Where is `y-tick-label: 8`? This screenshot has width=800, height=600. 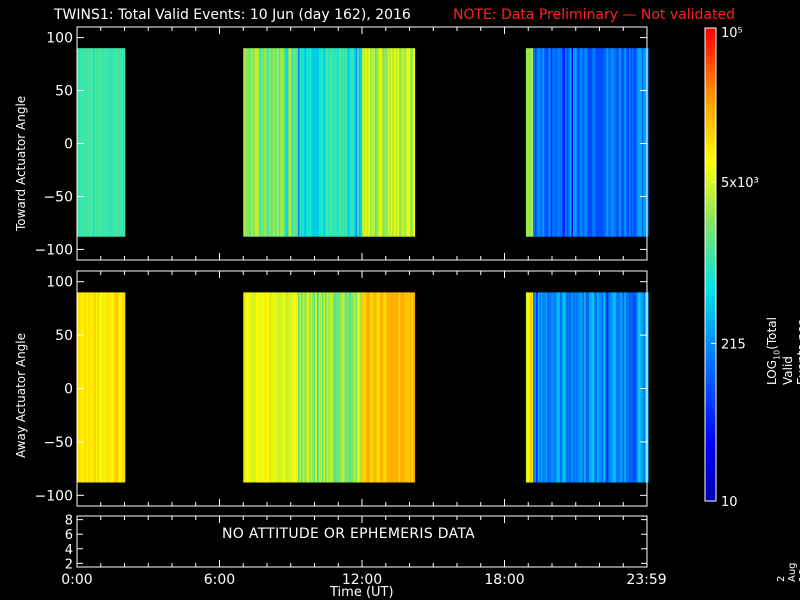 y-tick-label: 8 is located at coordinates (69, 521).